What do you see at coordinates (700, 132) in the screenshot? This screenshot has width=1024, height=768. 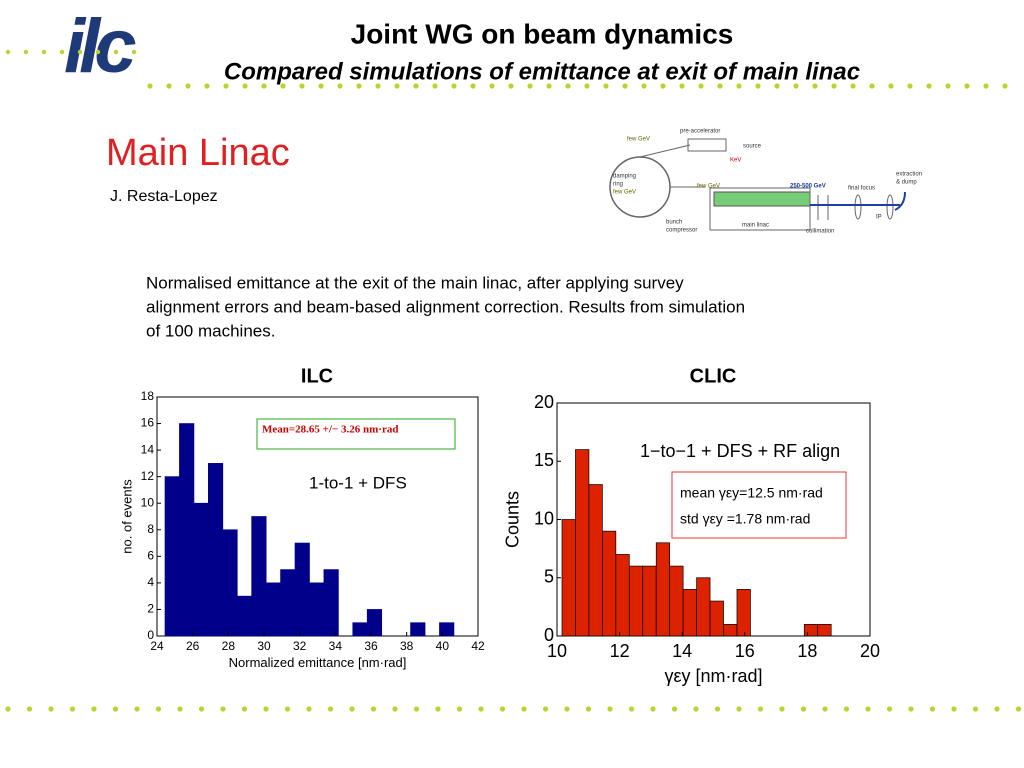 I see `diagram-label: pre-accelerator` at bounding box center [700, 132].